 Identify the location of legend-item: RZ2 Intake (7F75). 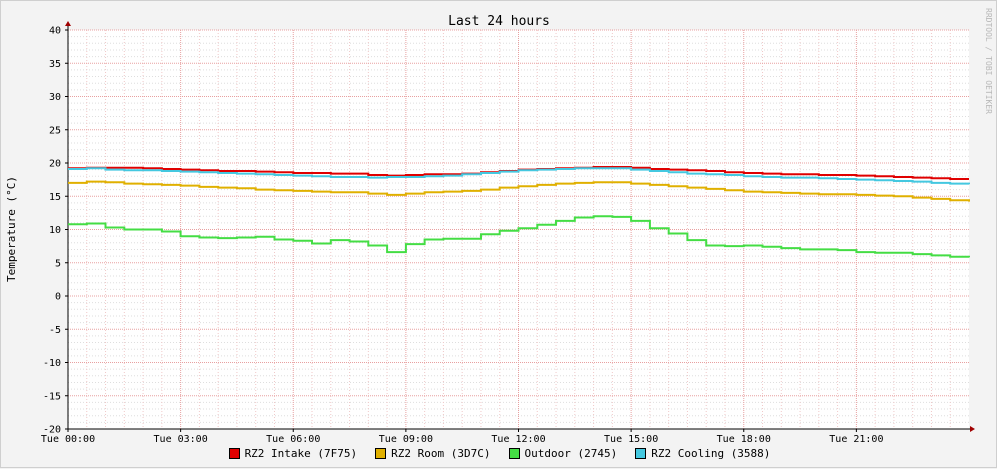
(293, 453).